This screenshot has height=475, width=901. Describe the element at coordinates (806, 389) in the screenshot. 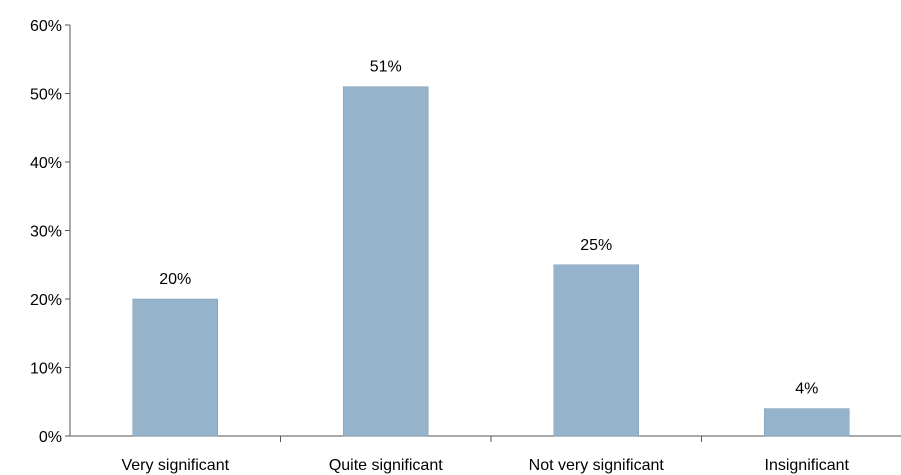

I see `data-label: 4%` at that location.